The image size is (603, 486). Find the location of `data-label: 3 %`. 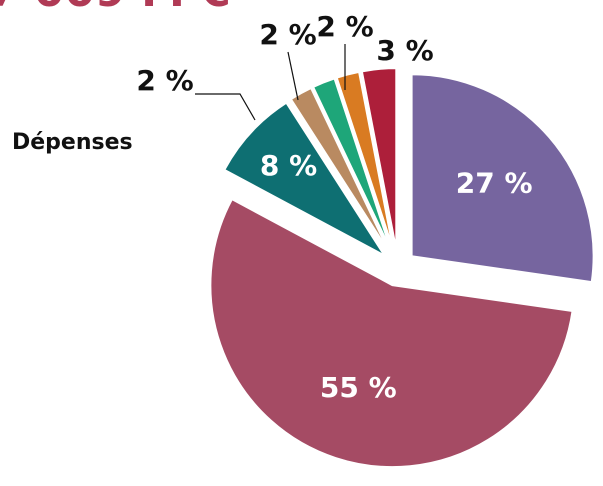

data-label: 3 % is located at coordinates (404, 50).